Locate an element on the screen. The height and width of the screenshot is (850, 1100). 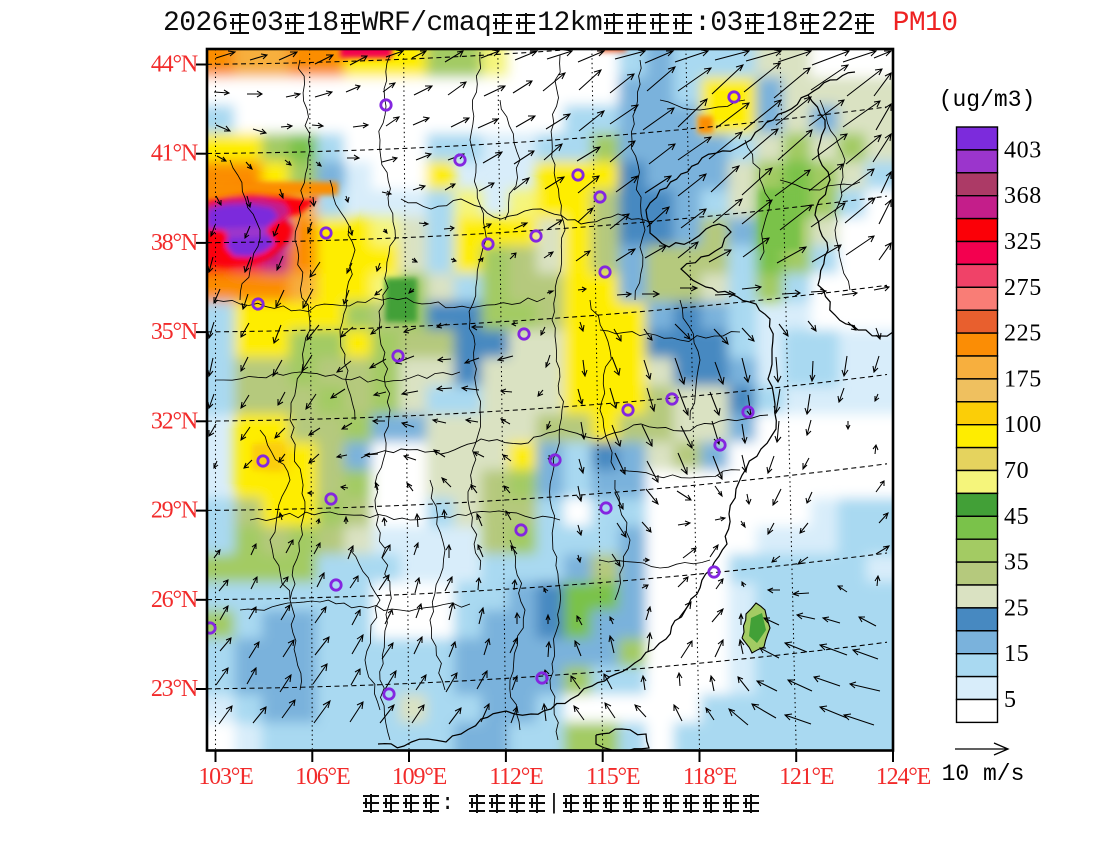
svg-text: 32°N is located at coordinates (174, 421).